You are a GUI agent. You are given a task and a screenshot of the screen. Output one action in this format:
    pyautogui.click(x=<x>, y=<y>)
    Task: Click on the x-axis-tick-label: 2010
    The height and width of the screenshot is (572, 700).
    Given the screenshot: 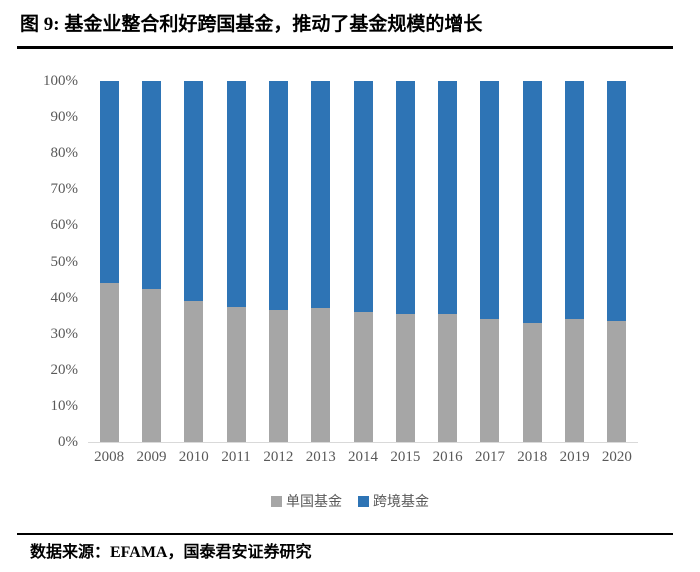 What is the action you would take?
    pyautogui.click(x=193, y=457)
    